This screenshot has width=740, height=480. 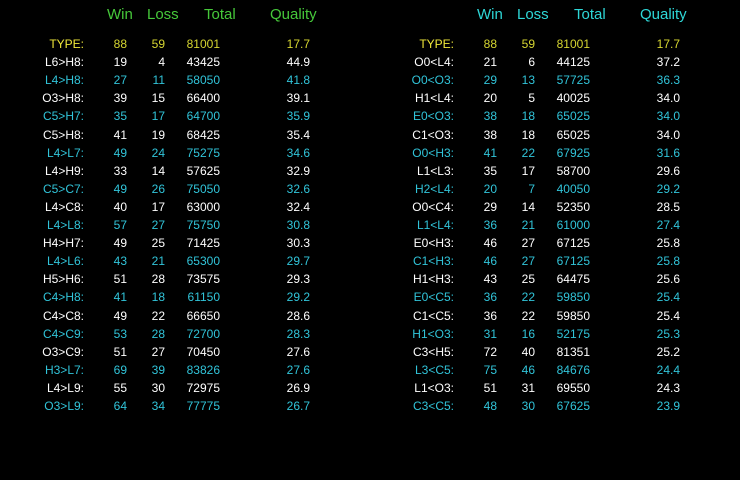 What do you see at coordinates (185, 406) in the screenshot?
I see `table-row: O3>L9: 64 34 77775 26.7` at bounding box center [185, 406].